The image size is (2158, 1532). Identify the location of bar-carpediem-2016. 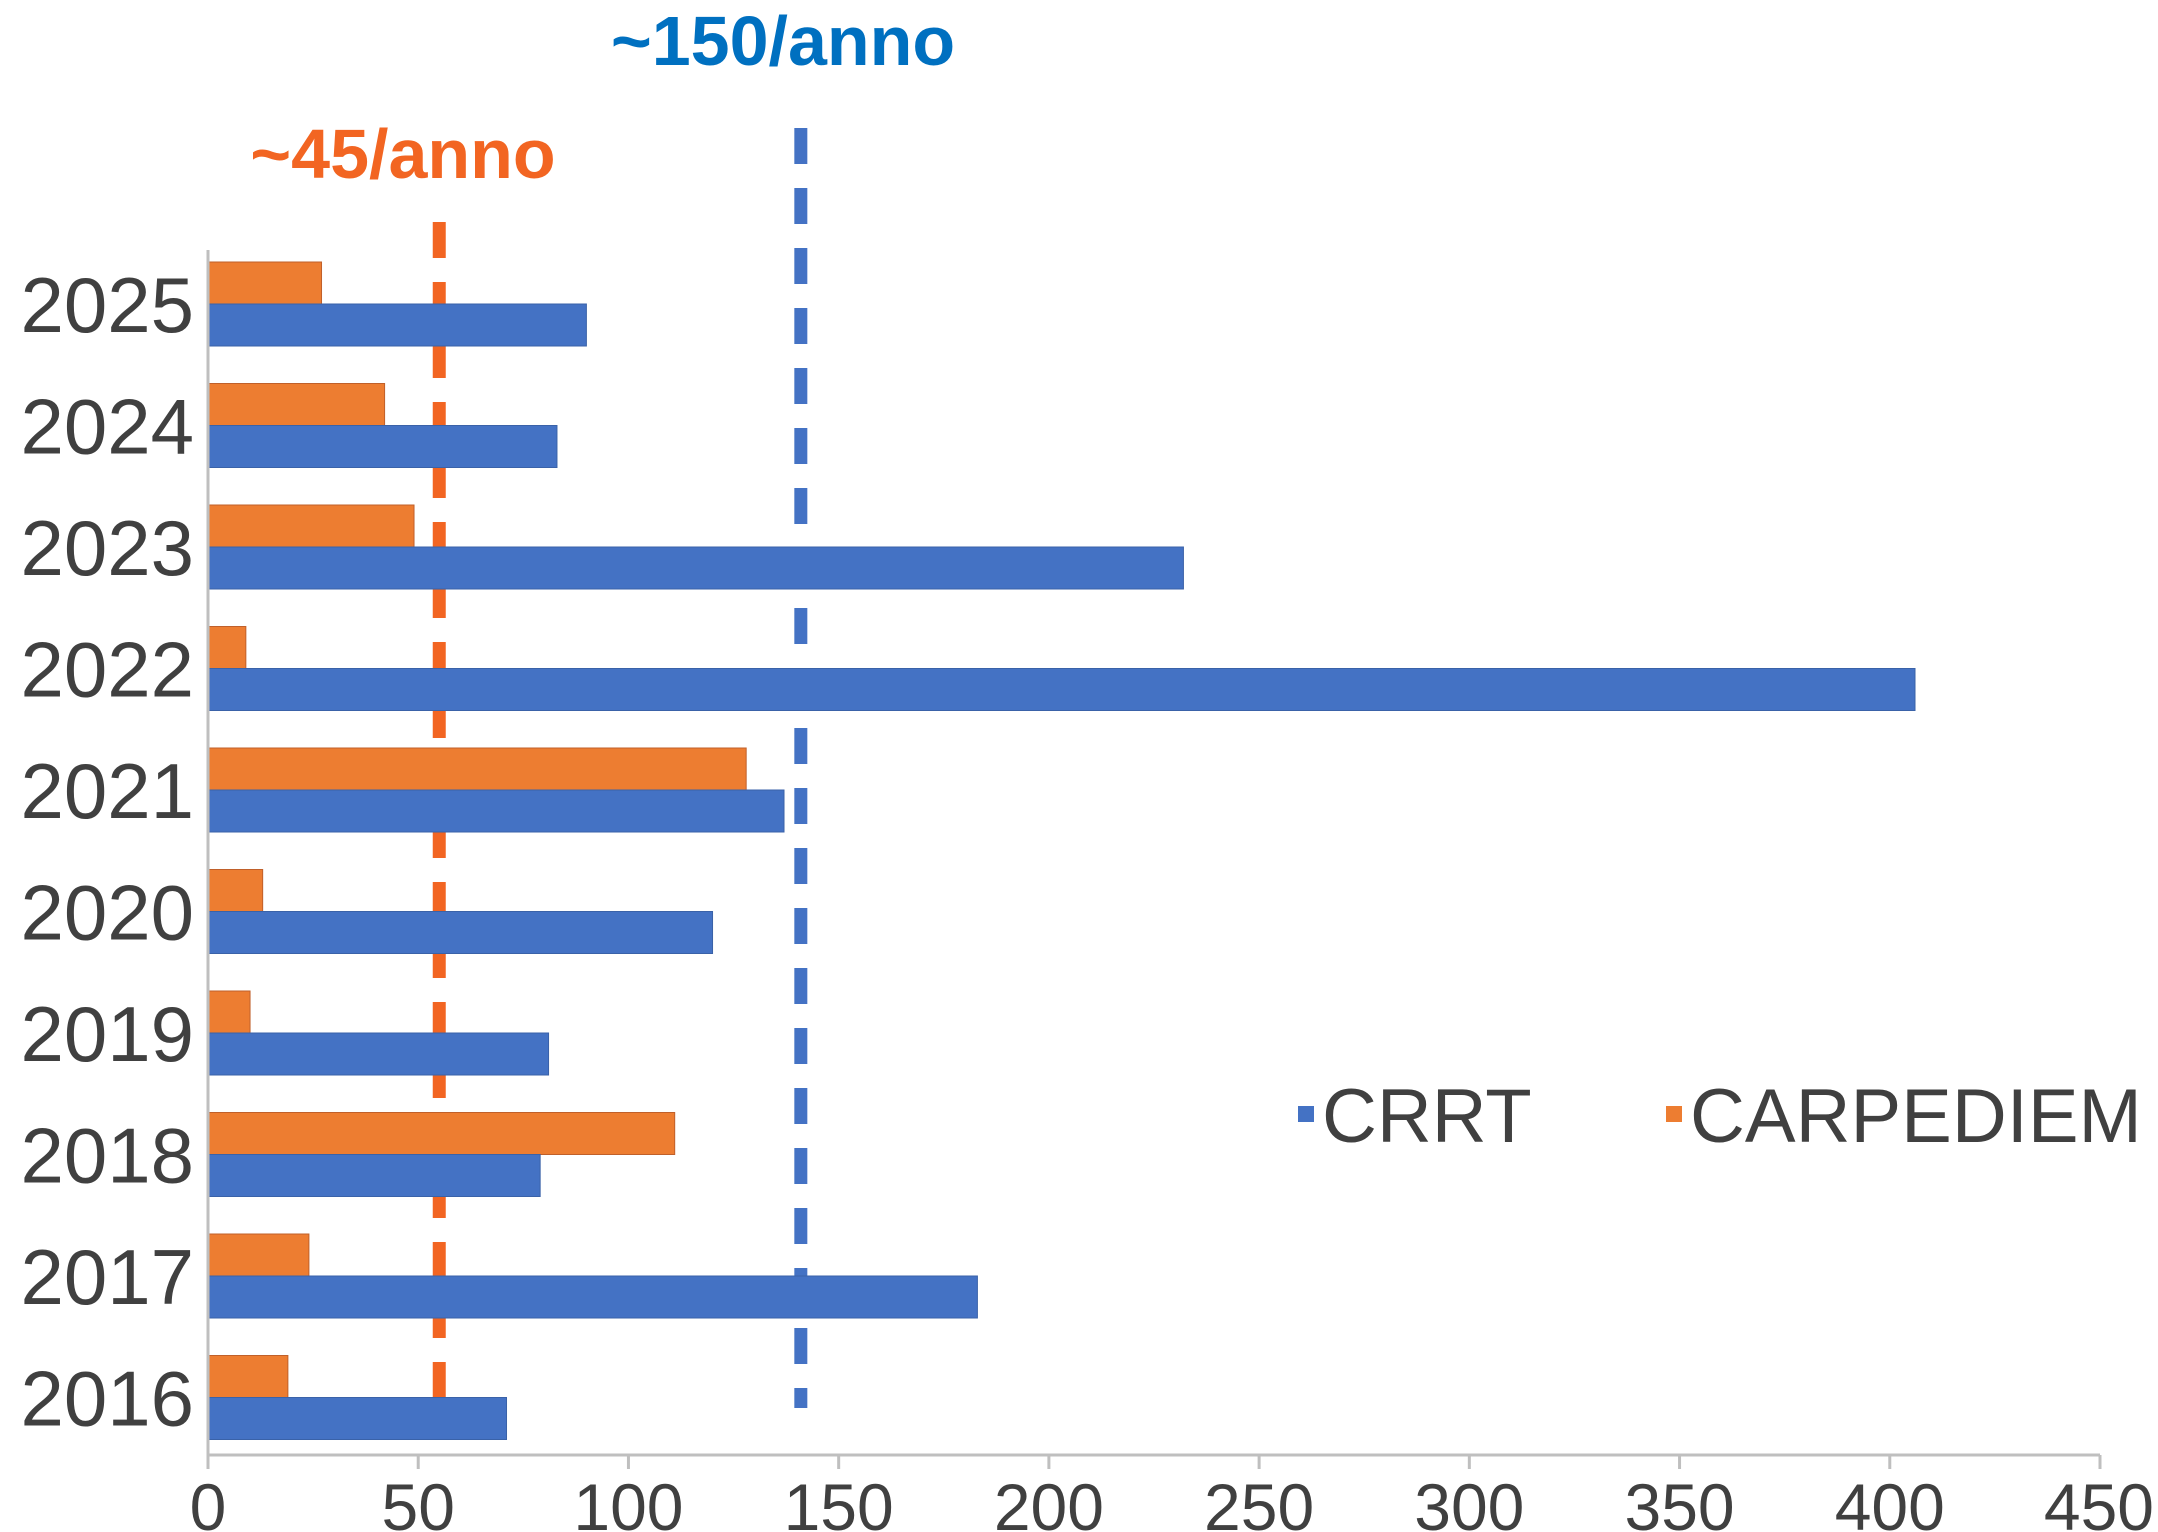
(248, 1376).